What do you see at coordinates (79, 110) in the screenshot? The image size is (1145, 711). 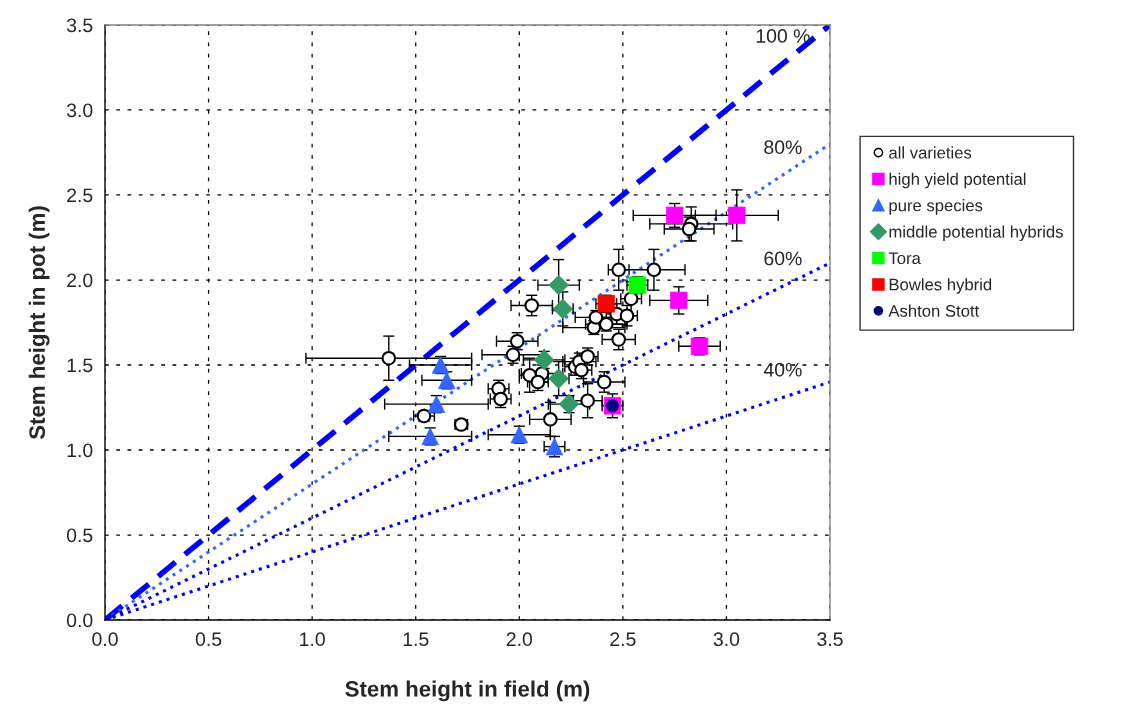 I see `y-tick-label: 3.0` at bounding box center [79, 110].